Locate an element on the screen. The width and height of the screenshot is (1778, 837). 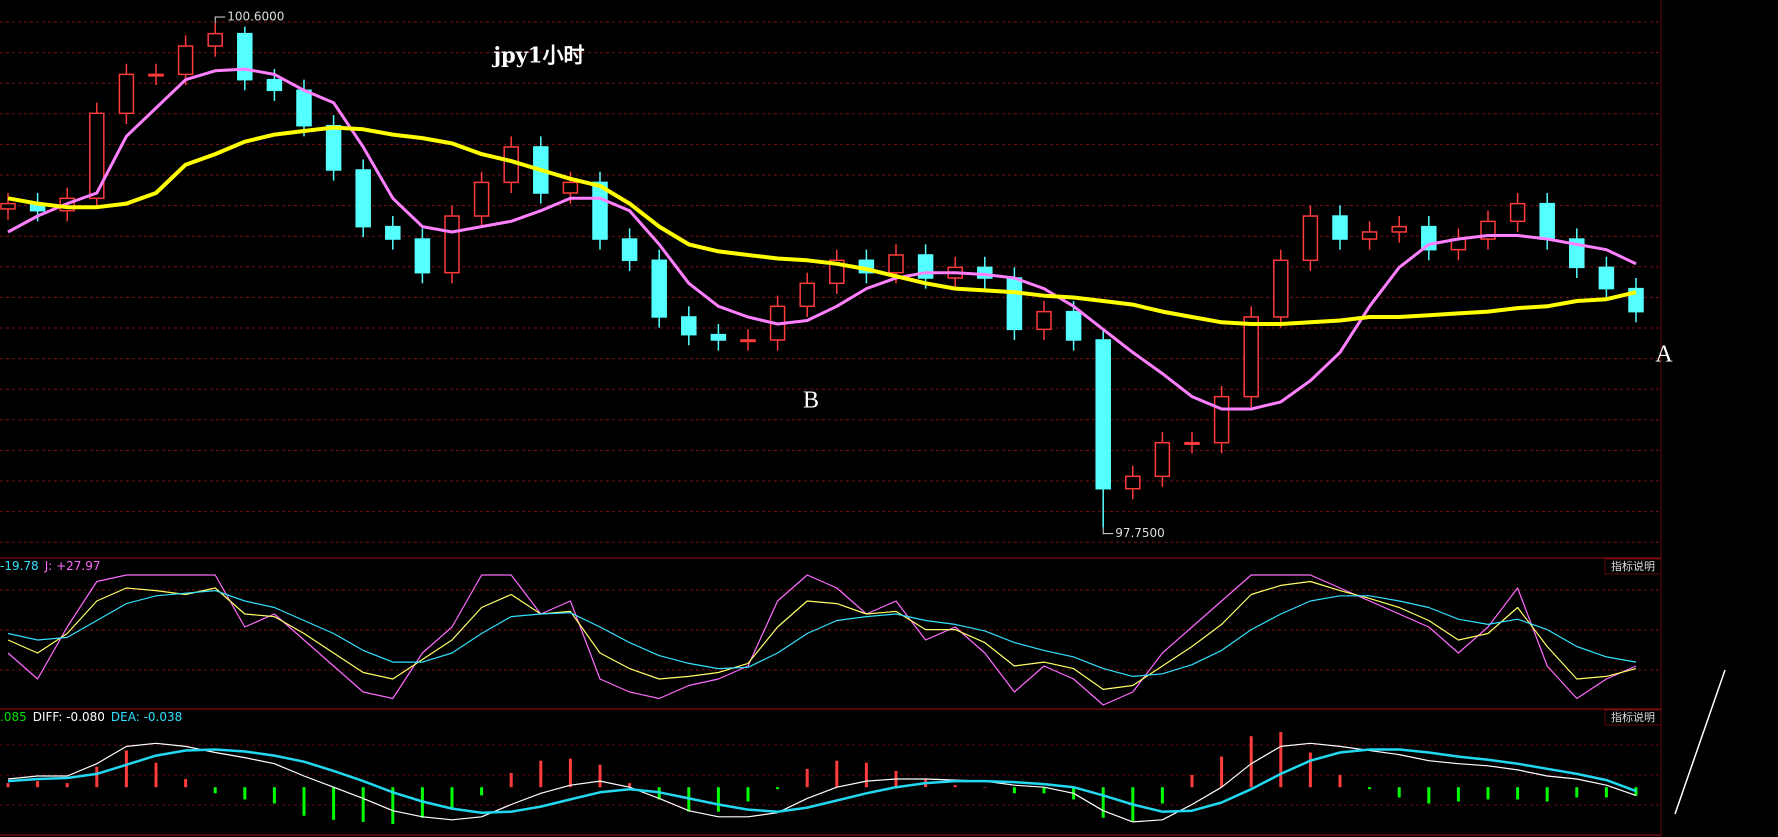
price-label: 97.7500 is located at coordinates (1140, 533).